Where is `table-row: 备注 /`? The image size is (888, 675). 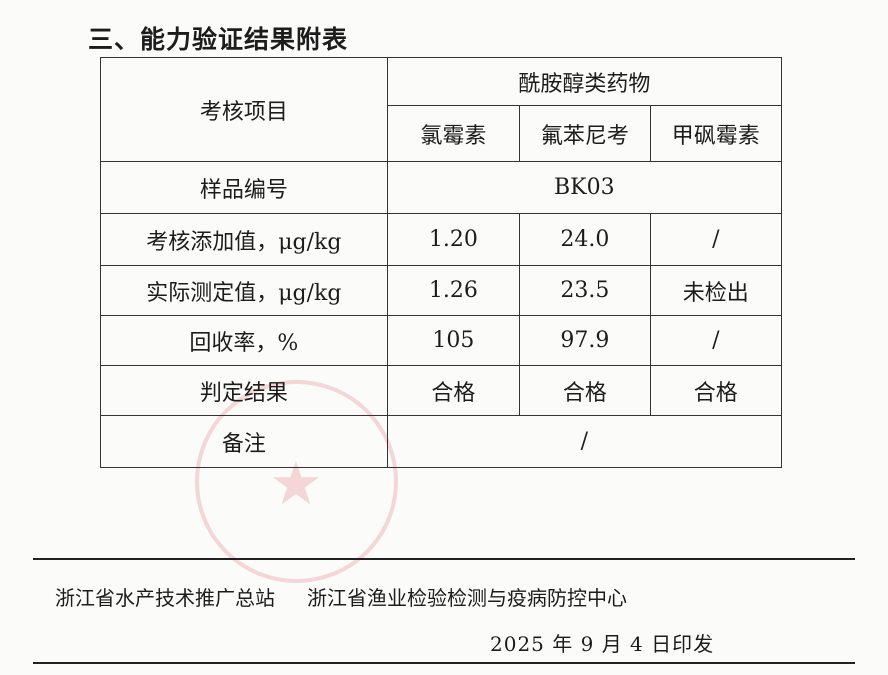
table-row: 备注 / is located at coordinates (441, 441).